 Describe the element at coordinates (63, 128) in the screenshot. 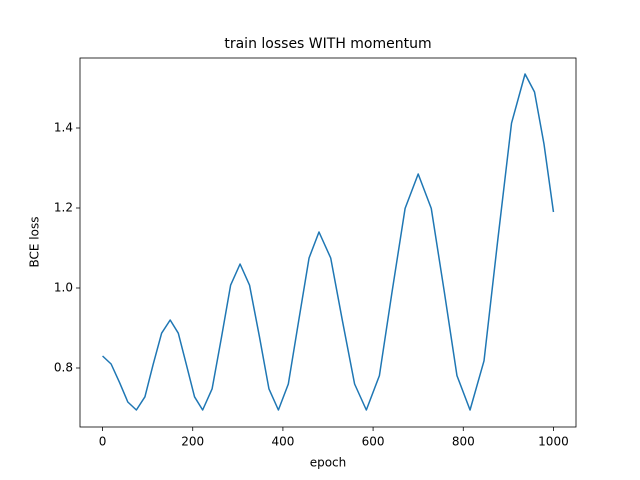

I see `y-tick-label: 1.4` at that location.